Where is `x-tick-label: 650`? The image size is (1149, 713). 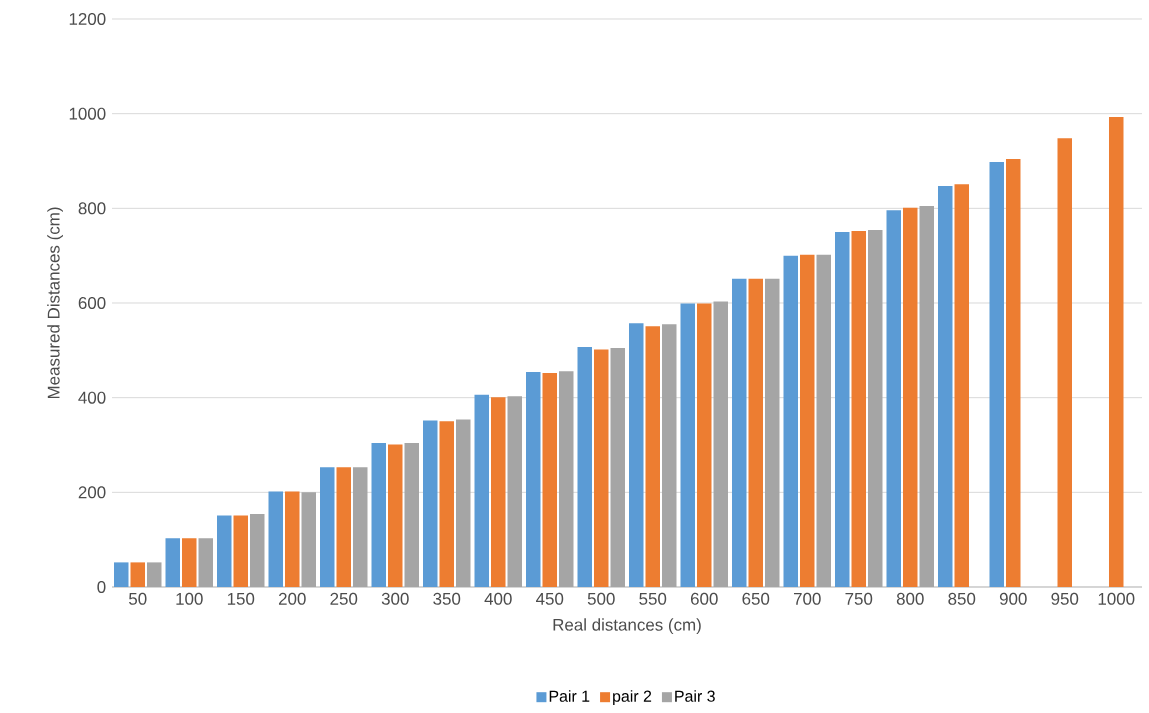 x-tick-label: 650 is located at coordinates (756, 598).